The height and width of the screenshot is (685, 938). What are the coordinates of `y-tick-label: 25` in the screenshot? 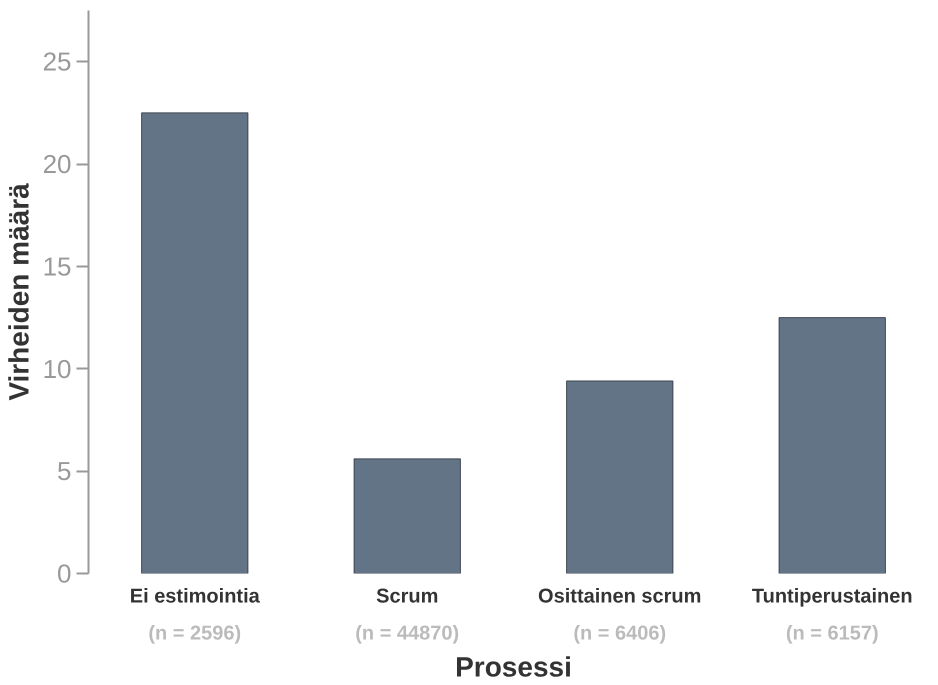 It's located at (57, 61).